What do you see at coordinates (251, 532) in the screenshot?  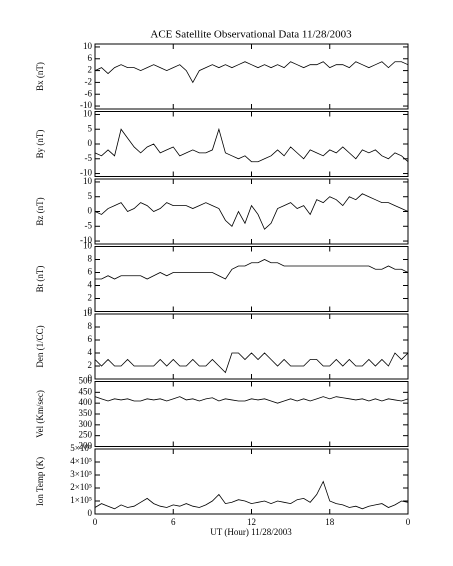 I see `x-axis-label: UT (Hour) 11/28/2003` at bounding box center [251, 532].